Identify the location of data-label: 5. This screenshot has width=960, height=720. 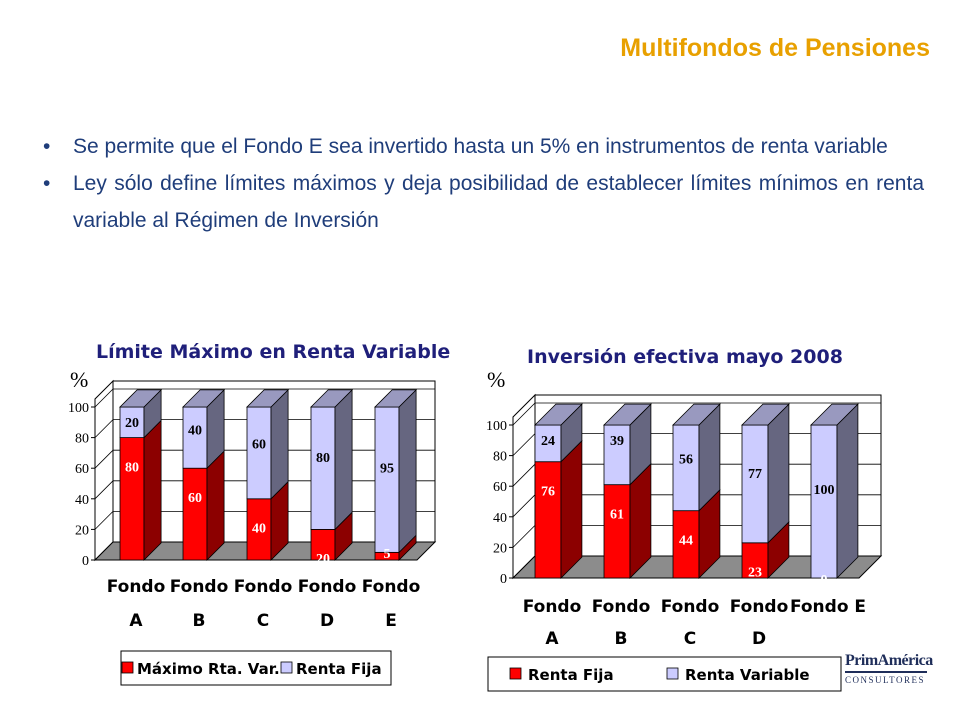
(387, 554).